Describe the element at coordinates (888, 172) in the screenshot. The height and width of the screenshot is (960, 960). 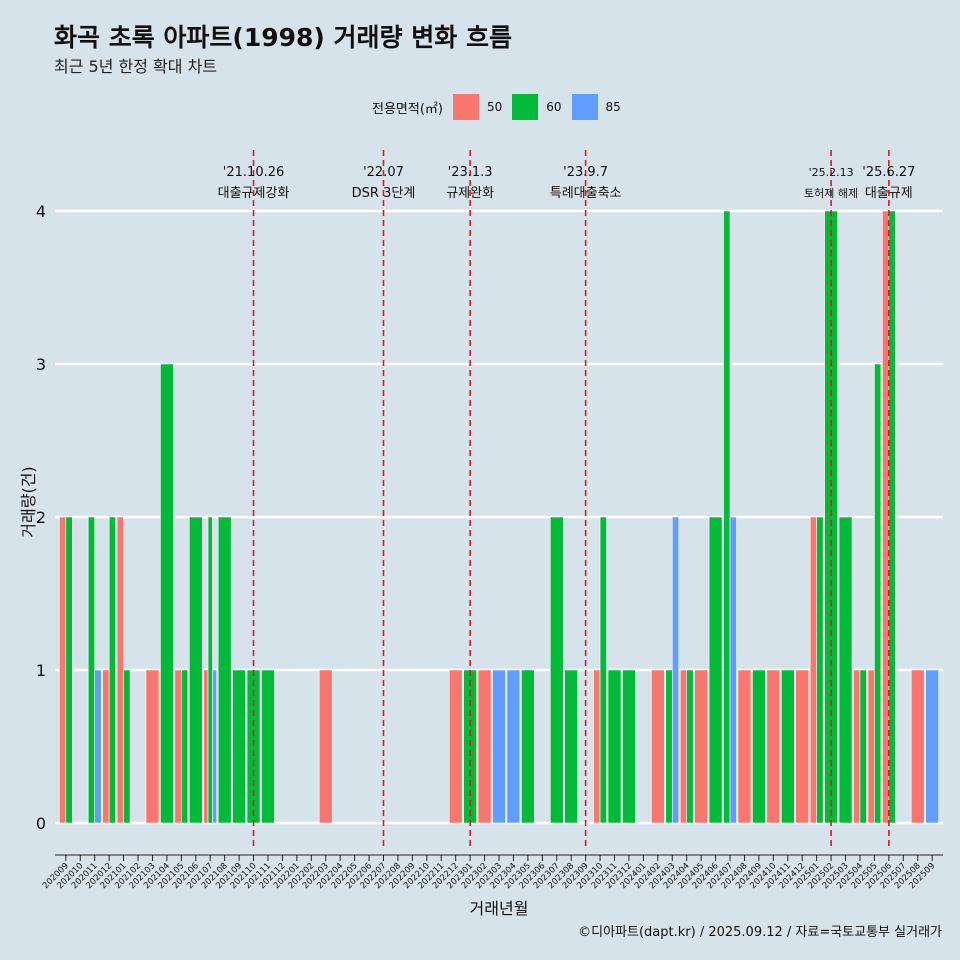
I see `annotation-date: '25.6.27` at that location.